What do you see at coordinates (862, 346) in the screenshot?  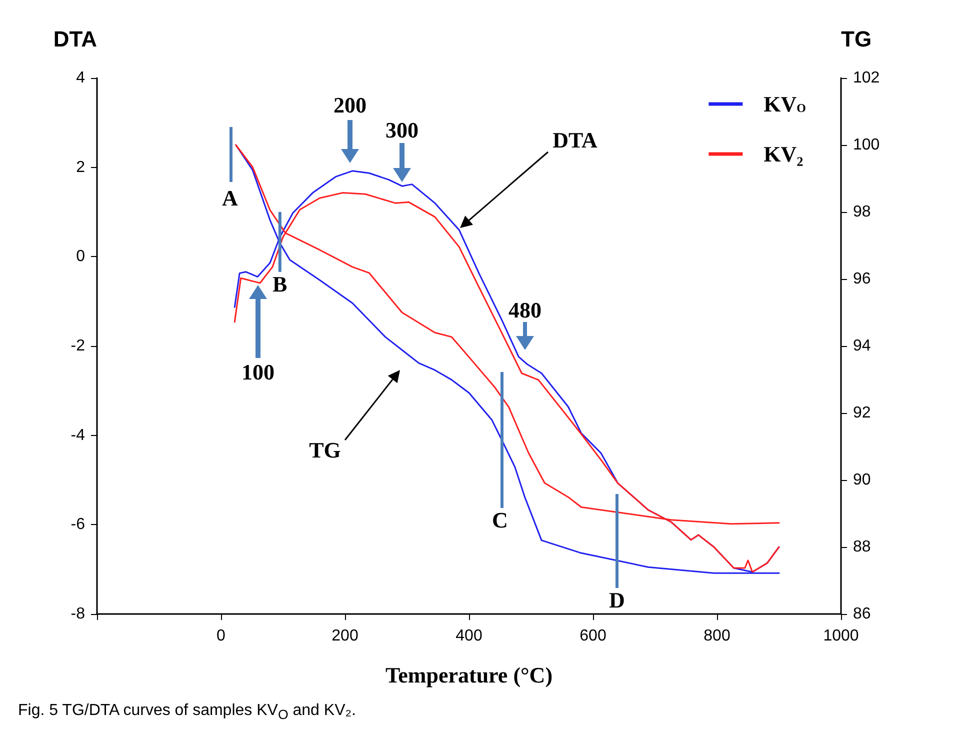 I see `y2-tick-label: 94` at bounding box center [862, 346].